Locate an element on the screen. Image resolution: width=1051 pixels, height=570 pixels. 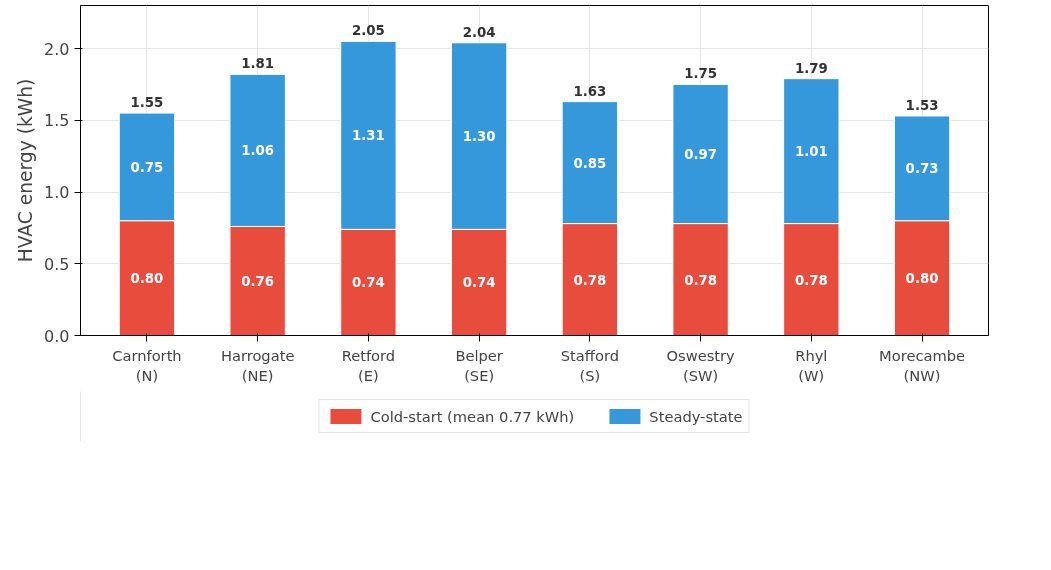
data-label: 1.30 is located at coordinates (479, 137).